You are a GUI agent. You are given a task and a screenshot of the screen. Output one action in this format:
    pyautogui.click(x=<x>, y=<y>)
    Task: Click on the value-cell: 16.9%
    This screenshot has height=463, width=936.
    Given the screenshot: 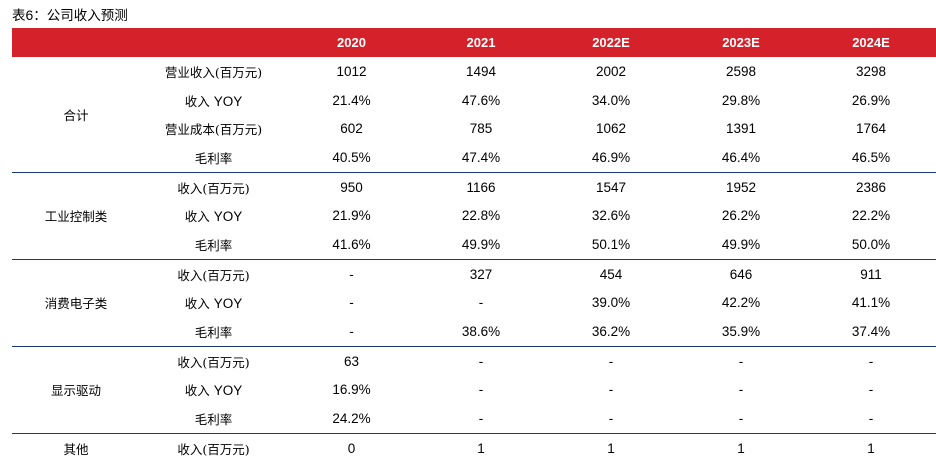 What is the action you would take?
    pyautogui.click(x=351, y=390)
    